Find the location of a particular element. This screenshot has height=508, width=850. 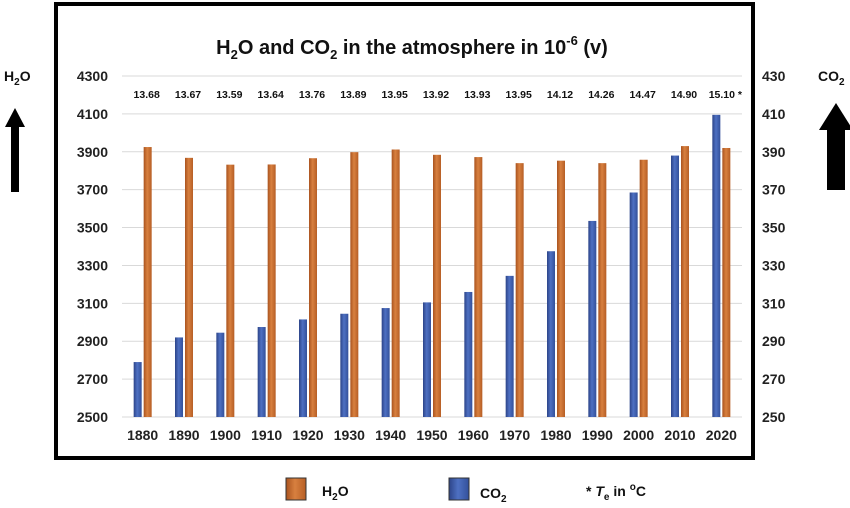

left-axis-ticks: 2500 2700 2900 3100 3300 3500 3700 3900 4100 4300 is located at coordinates (92, 246).